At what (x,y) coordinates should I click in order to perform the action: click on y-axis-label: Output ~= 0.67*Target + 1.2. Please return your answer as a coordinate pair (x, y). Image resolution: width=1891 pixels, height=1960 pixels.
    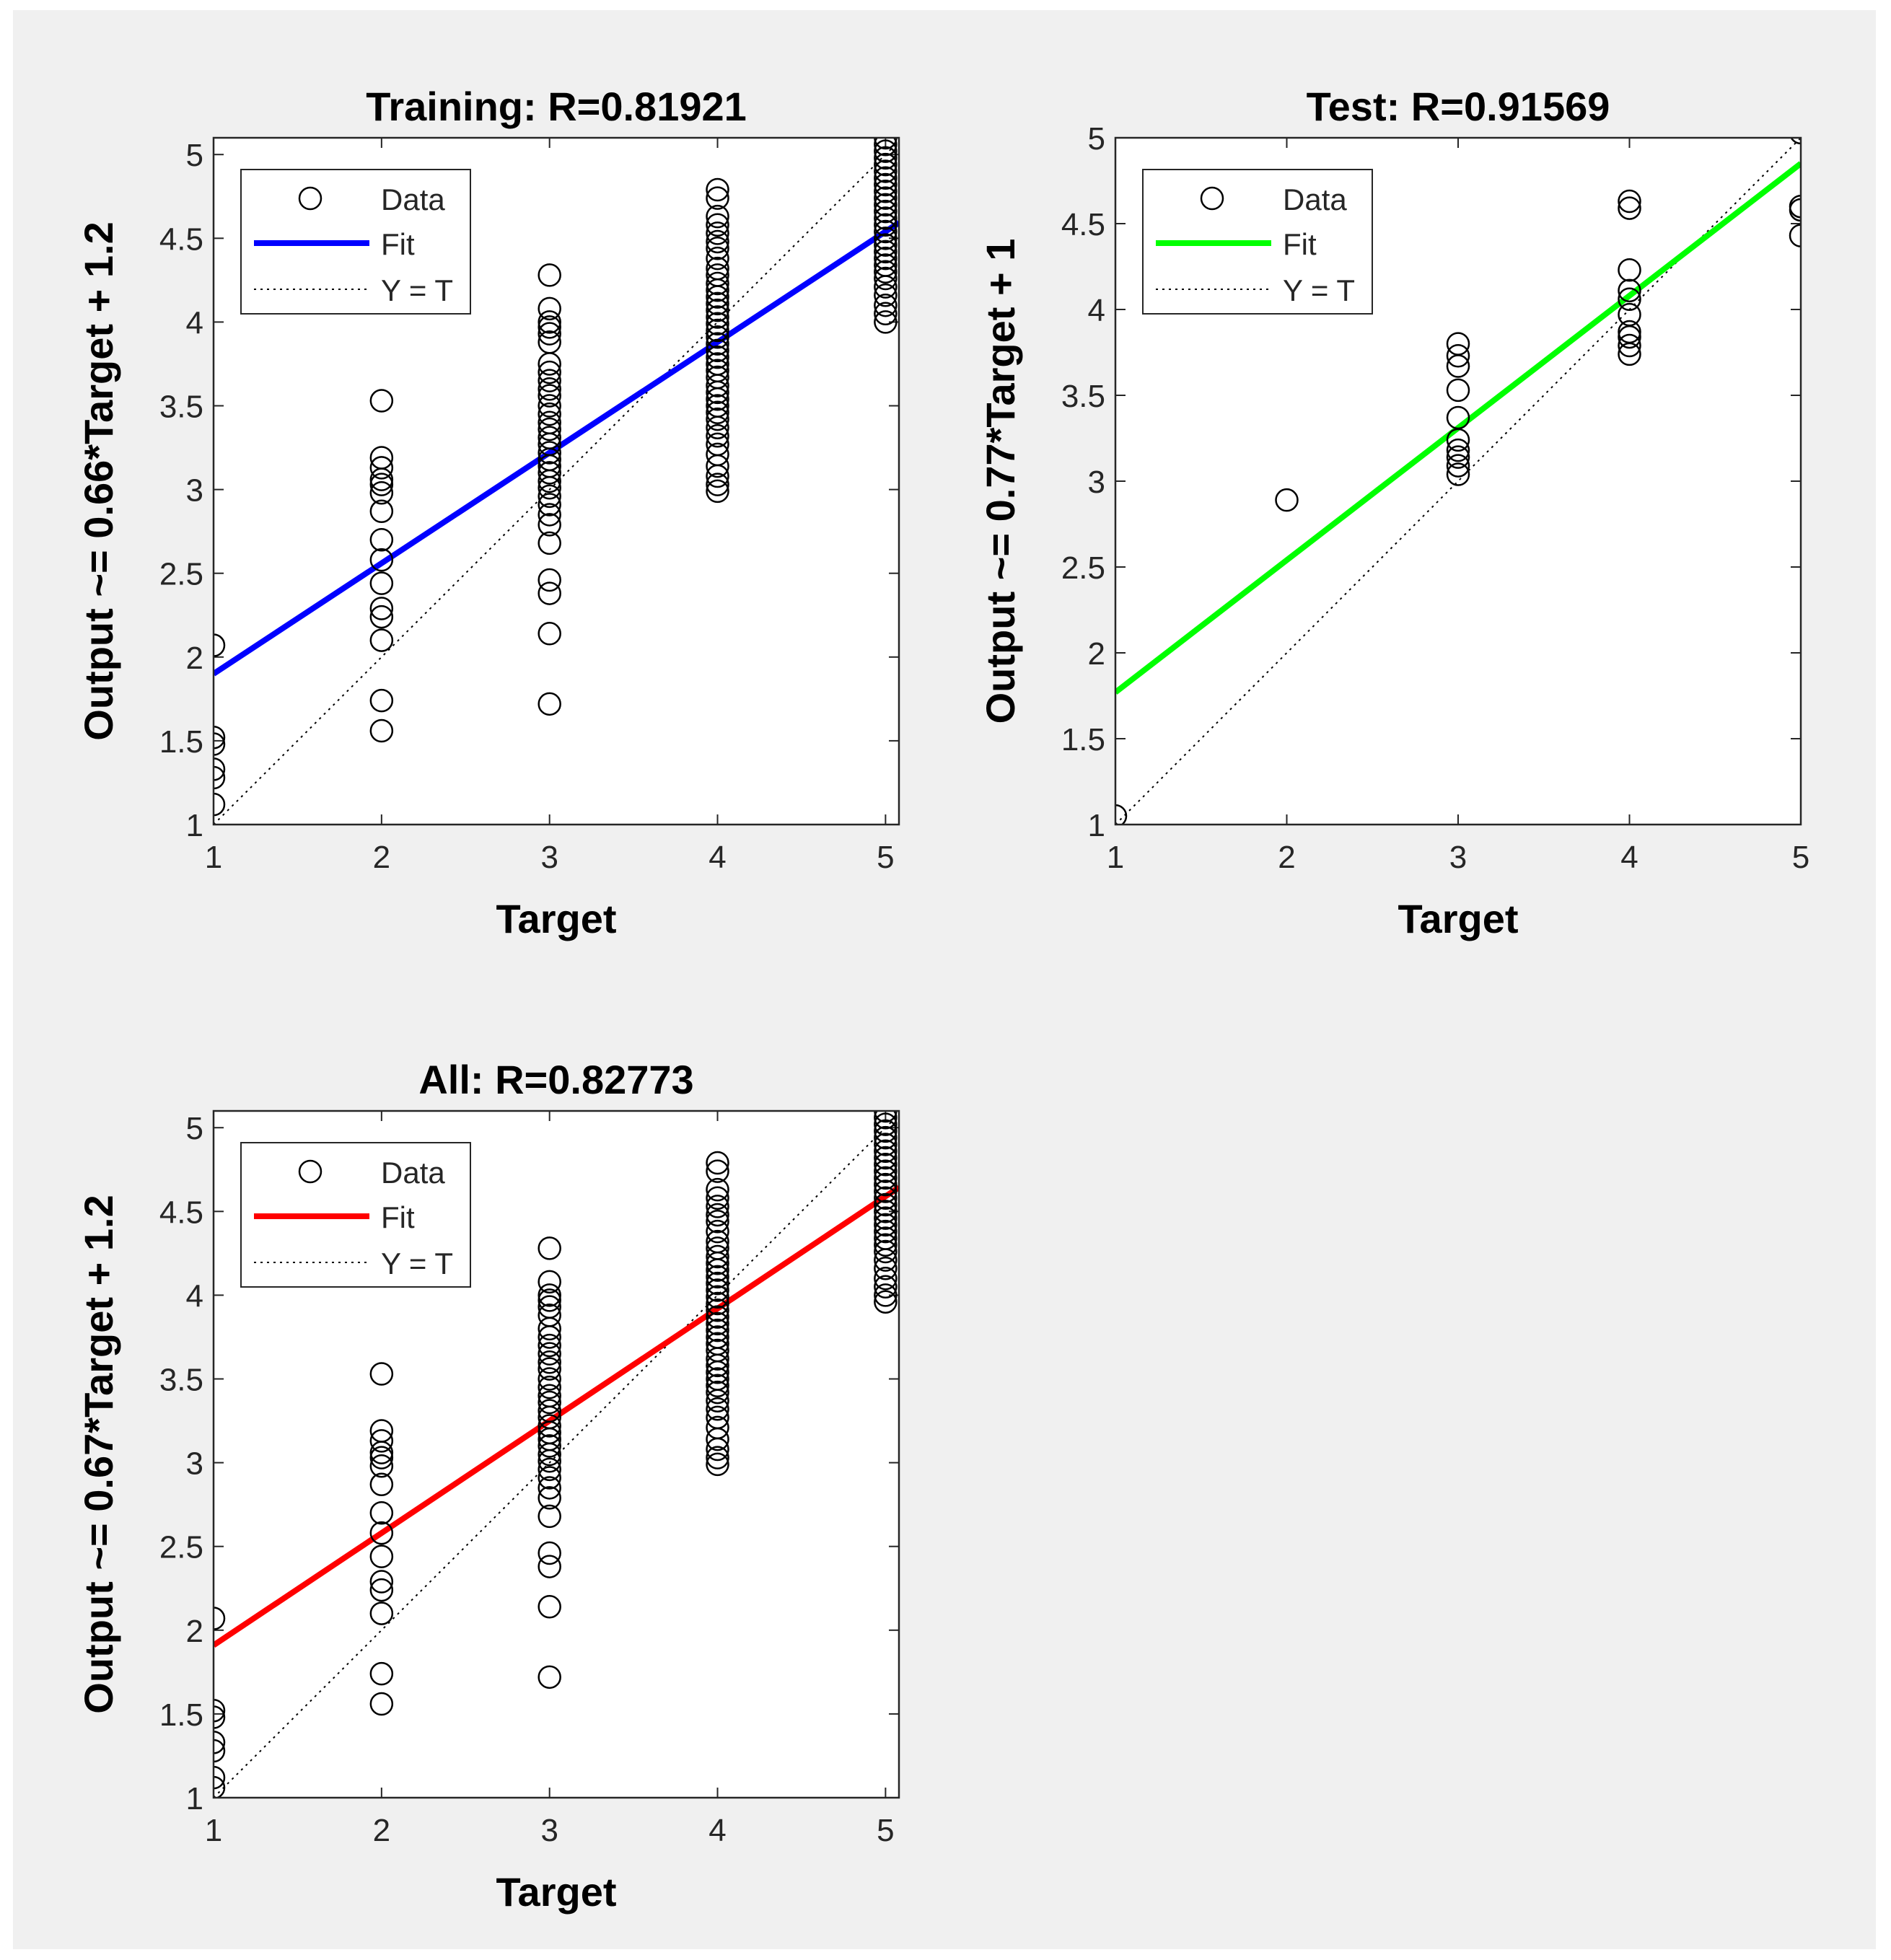
    Looking at the image, I should click on (98, 1454).